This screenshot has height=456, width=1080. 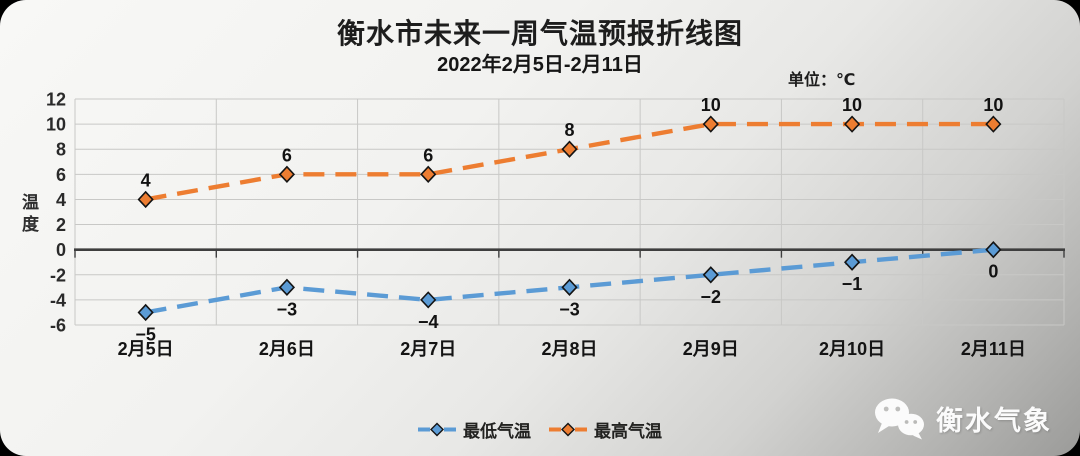 What do you see at coordinates (497, 431) in the screenshot?
I see `legend-label-min-temp: 最低气温` at bounding box center [497, 431].